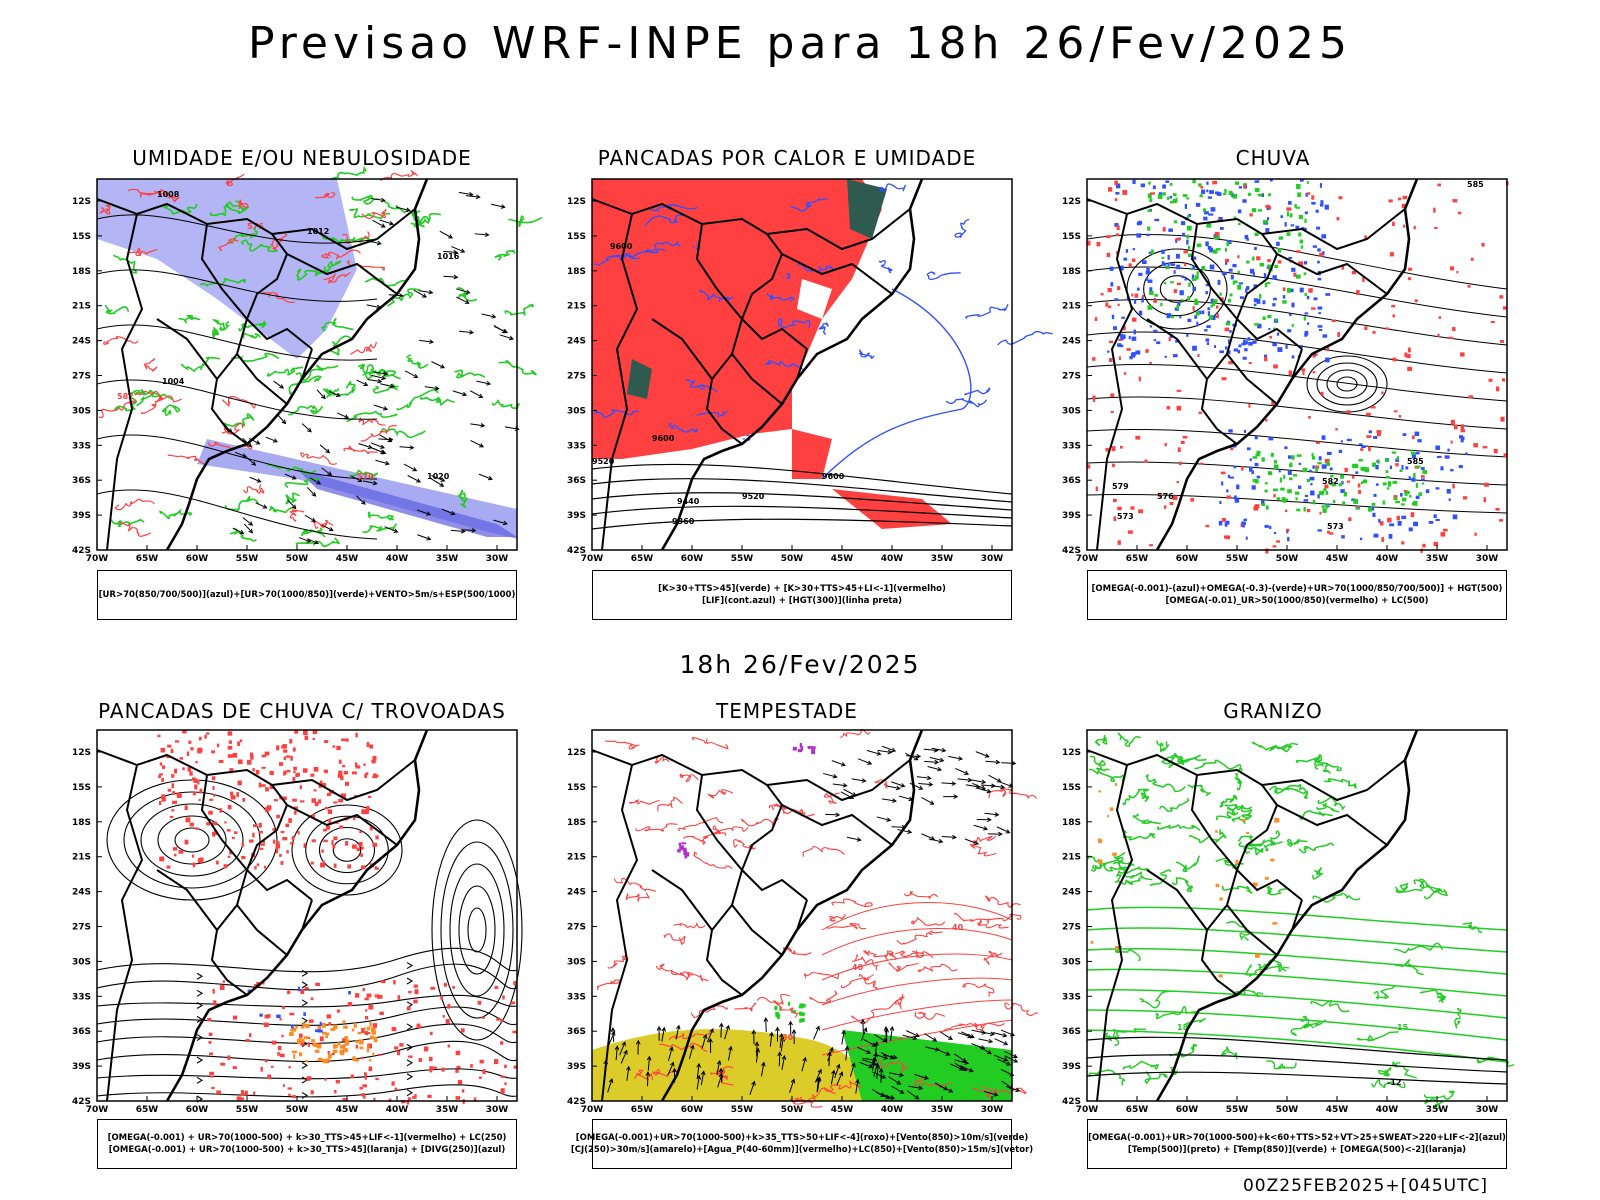  I want to click on instability-shading-green, so click(867, 209).